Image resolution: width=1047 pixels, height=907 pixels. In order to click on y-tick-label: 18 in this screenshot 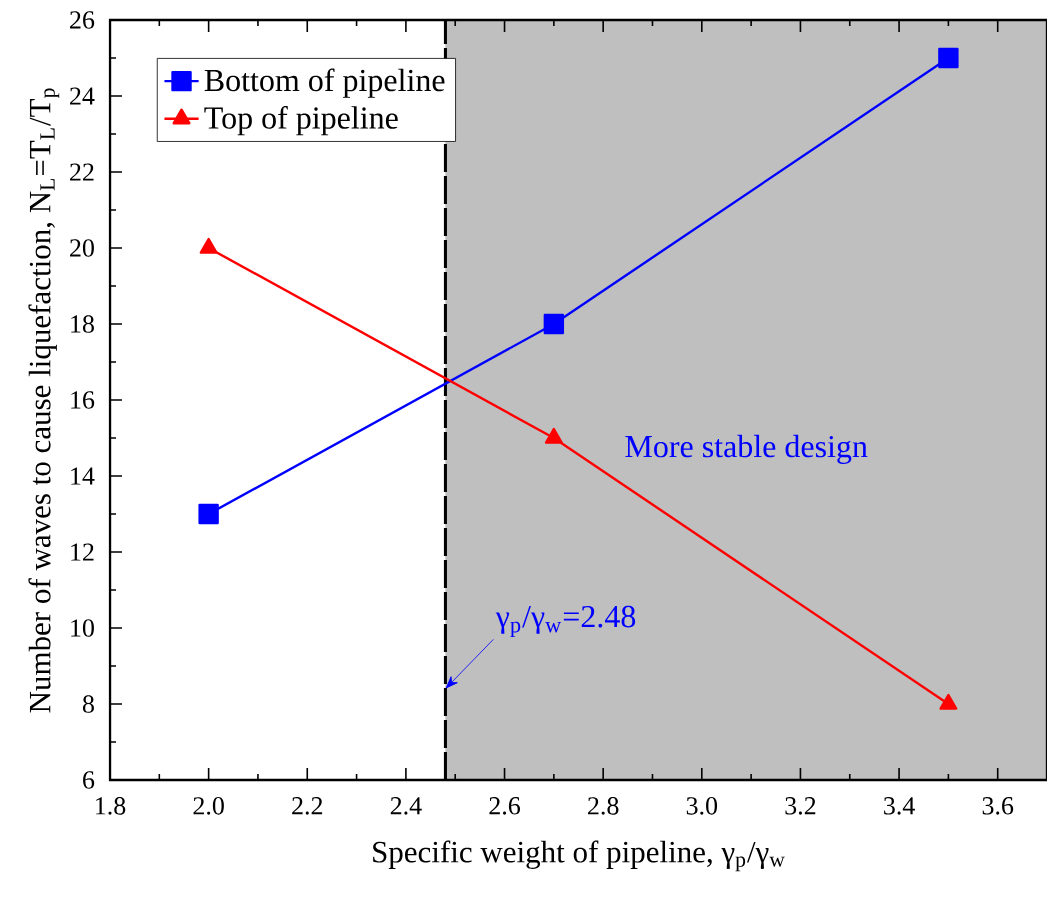, I will do `click(82, 324)`.